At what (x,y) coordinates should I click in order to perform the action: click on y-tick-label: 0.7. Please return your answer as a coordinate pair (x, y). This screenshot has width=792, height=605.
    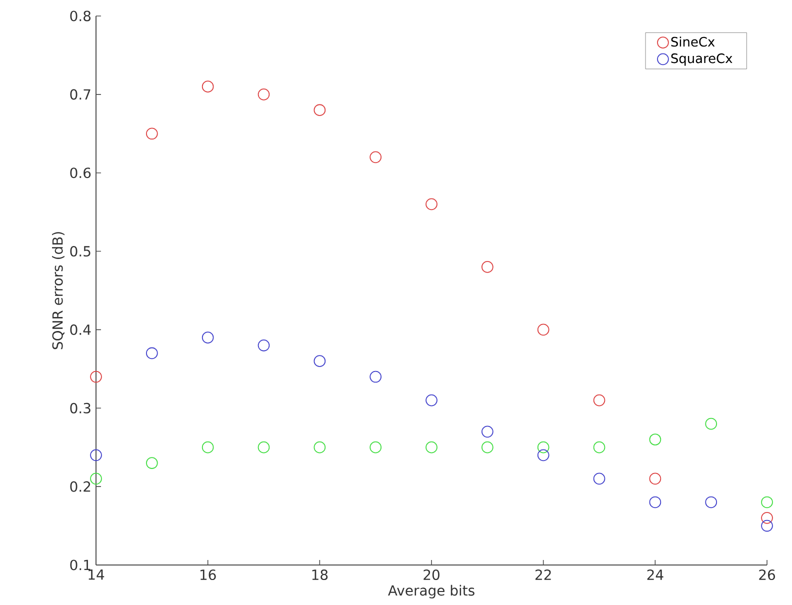
    Looking at the image, I should click on (80, 94).